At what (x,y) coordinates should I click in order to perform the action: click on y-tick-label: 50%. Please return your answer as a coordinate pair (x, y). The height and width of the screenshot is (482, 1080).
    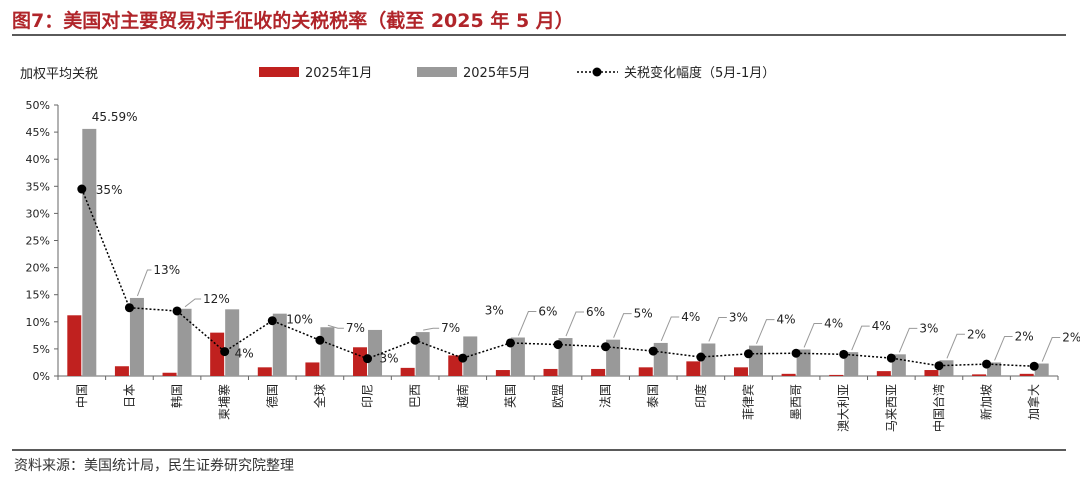
    Looking at the image, I should click on (38, 105).